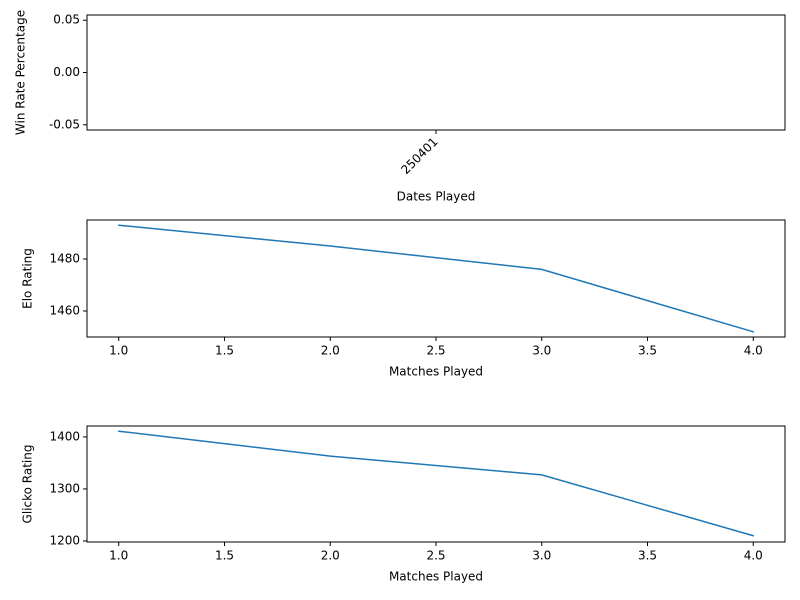 This screenshot has height=600, width=800. Describe the element at coordinates (66, 72) in the screenshot. I see `y-tick-label: 0.00` at that location.